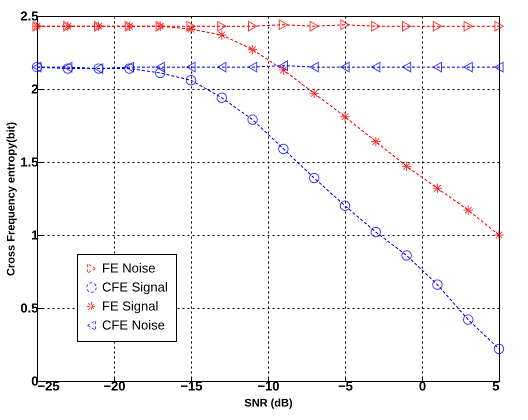  What do you see at coordinates (114, 386) in the screenshot?
I see `x-tick-label: −20` at bounding box center [114, 386].